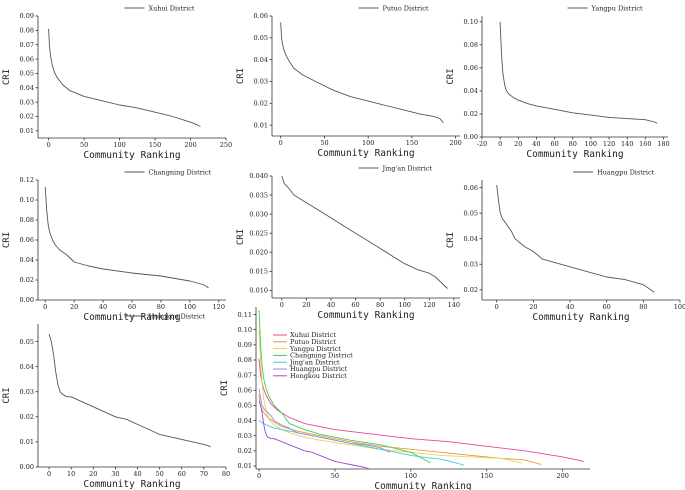 The height and width of the screenshot is (490, 685). What do you see at coordinates (245, 330) in the screenshot?
I see `y-tick-label: 0.10` at bounding box center [245, 330].